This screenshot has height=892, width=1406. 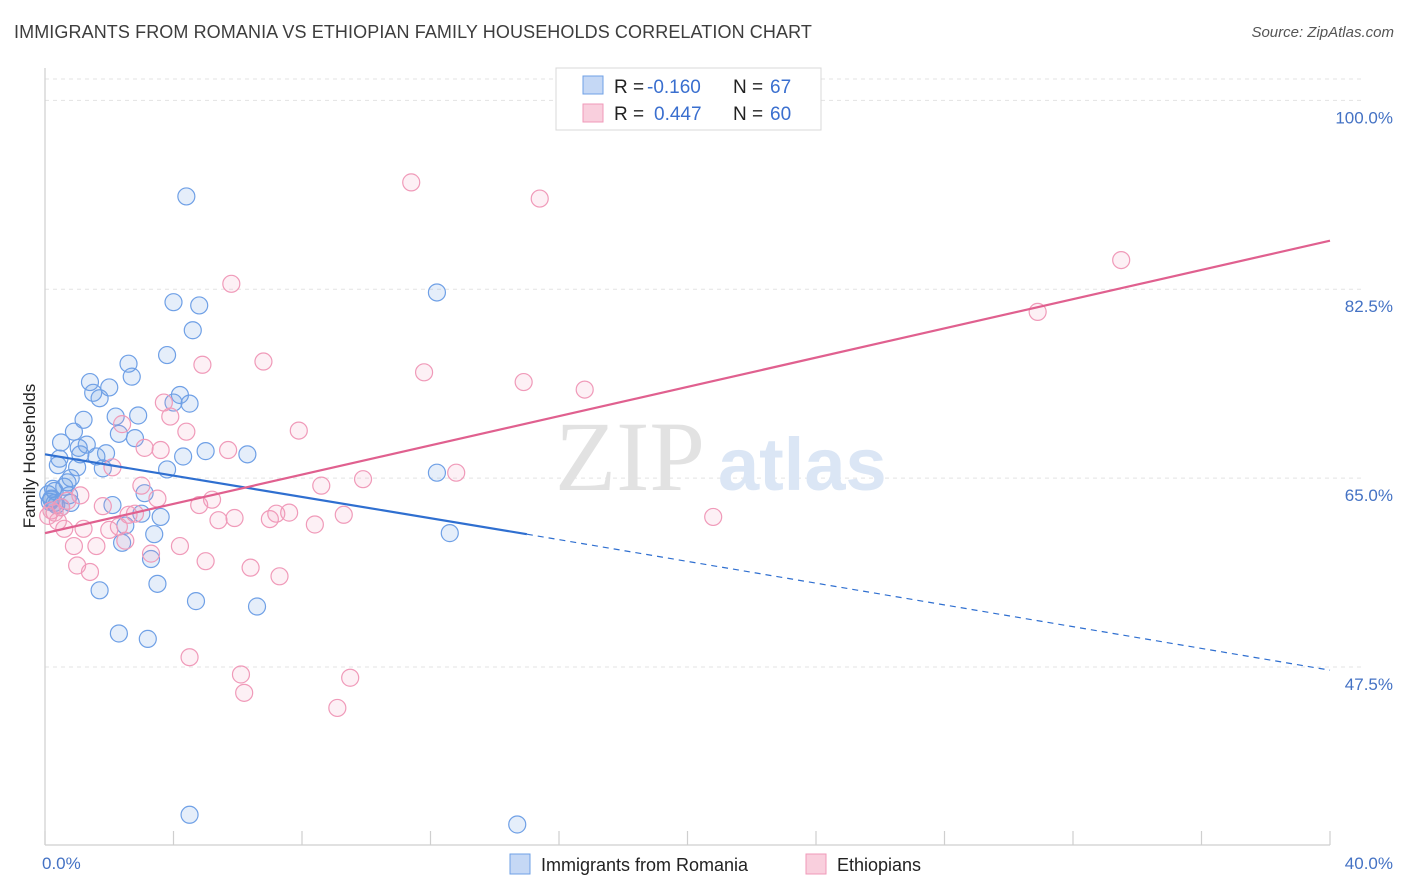 I want to click on watermark-zip: ZIP, so click(x=630, y=456).